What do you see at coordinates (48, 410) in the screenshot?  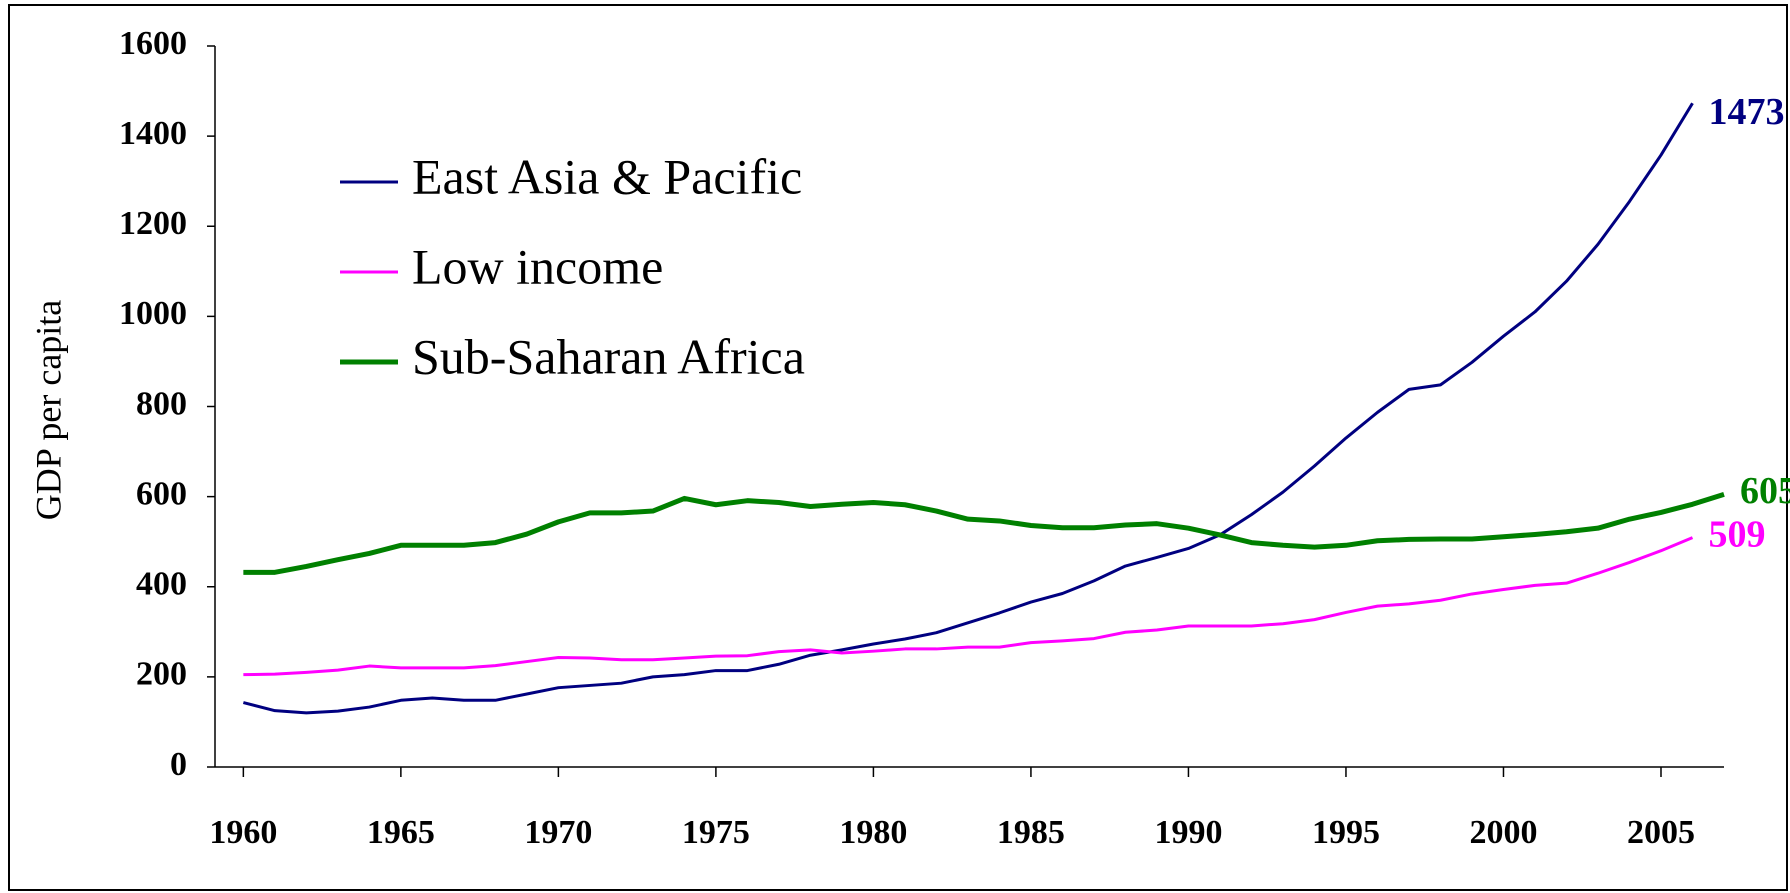 I see `y-axis-label: GDP per capita` at bounding box center [48, 410].